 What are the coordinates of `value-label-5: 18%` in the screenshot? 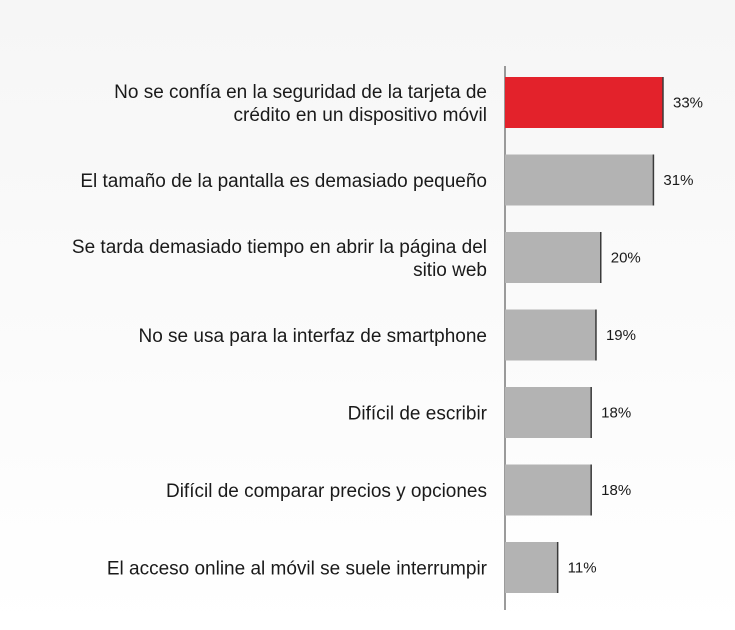 It's located at (616, 413).